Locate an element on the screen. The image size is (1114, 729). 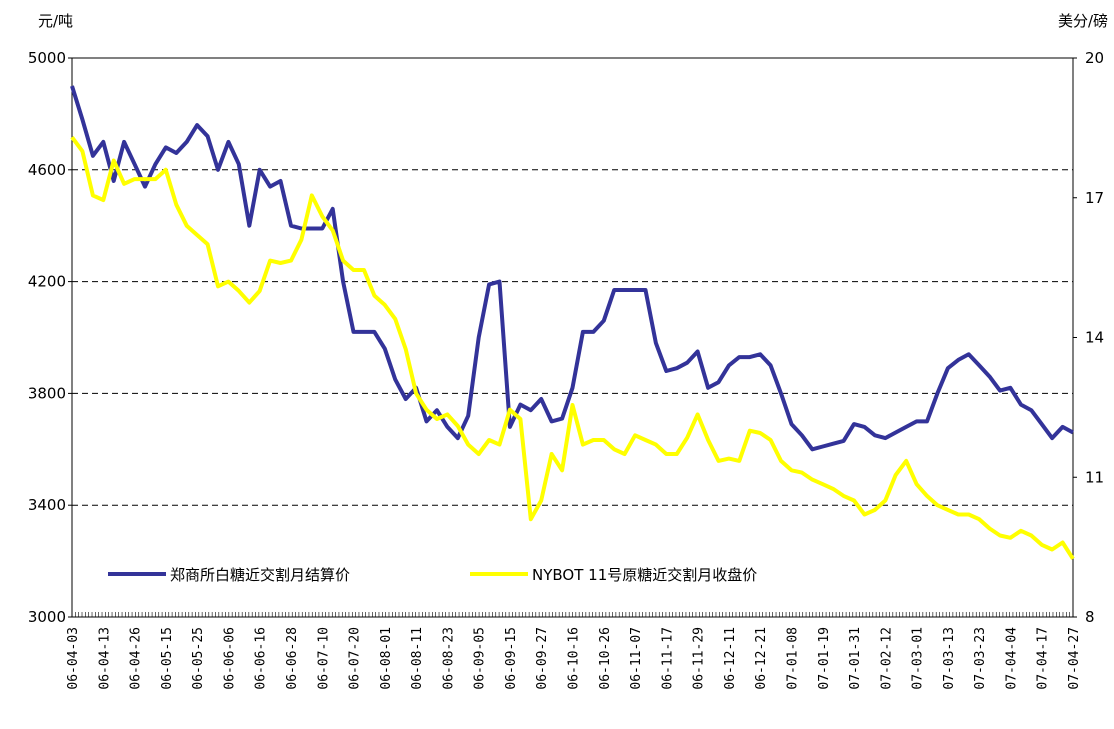
y2-tick-label: 14 is located at coordinates (1094, 338).